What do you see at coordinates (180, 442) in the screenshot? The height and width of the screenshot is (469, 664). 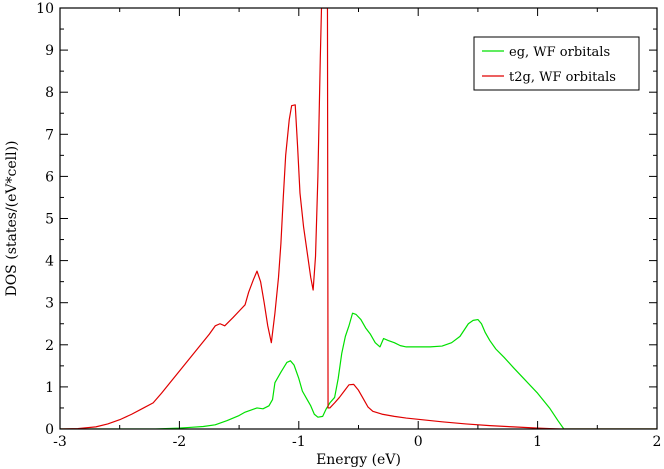 I see `x-tick-label: -2` at bounding box center [180, 442].